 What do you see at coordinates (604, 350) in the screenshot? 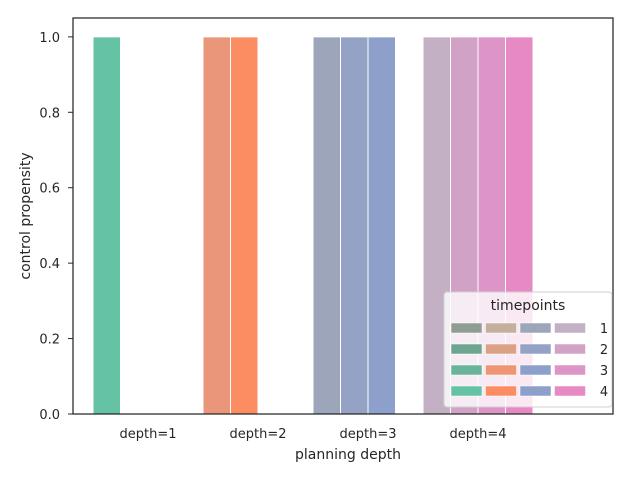
I see `legend-entry-label: 2` at bounding box center [604, 350].